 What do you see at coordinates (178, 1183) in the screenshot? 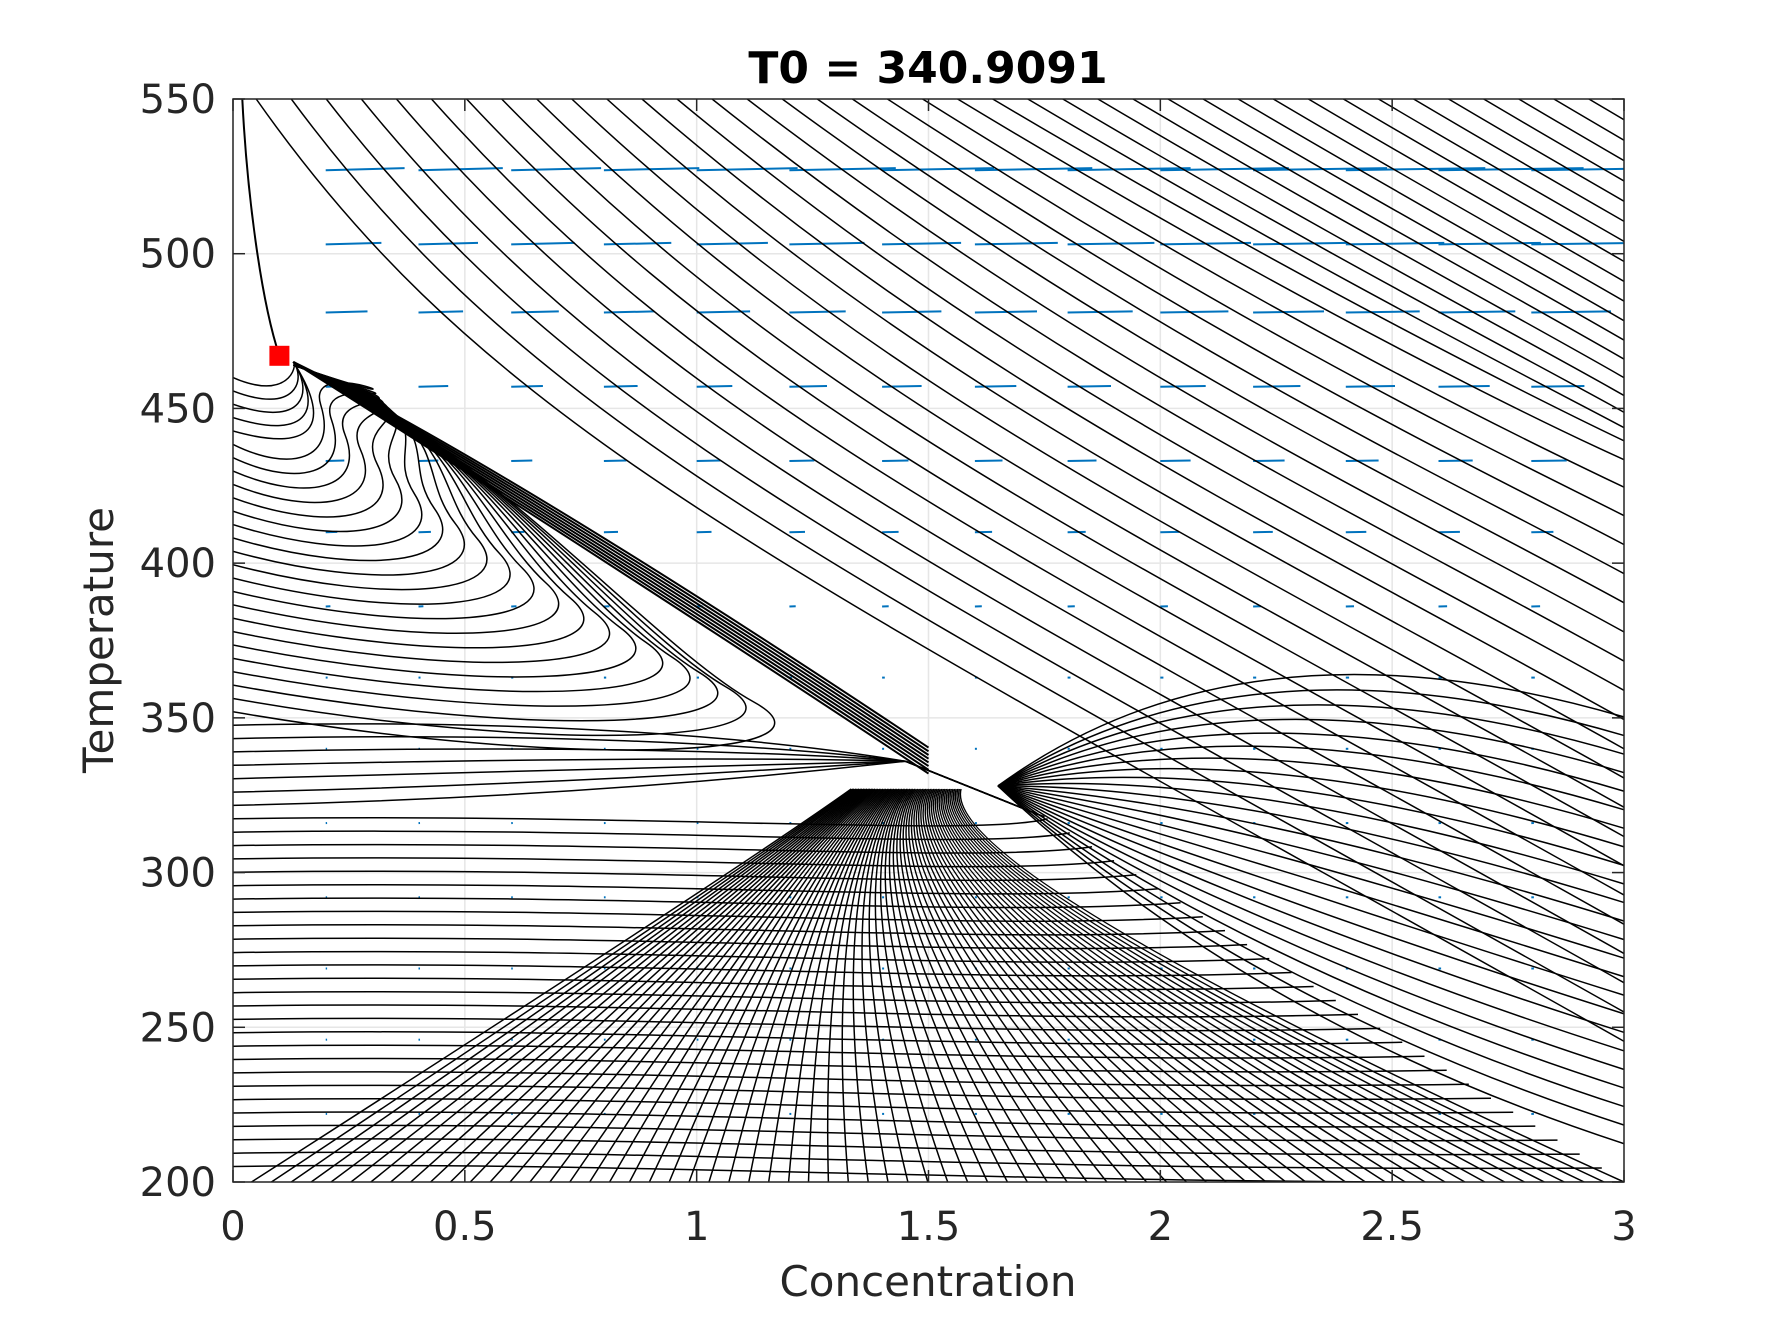
I see `y-tick-label: 200` at bounding box center [178, 1183].